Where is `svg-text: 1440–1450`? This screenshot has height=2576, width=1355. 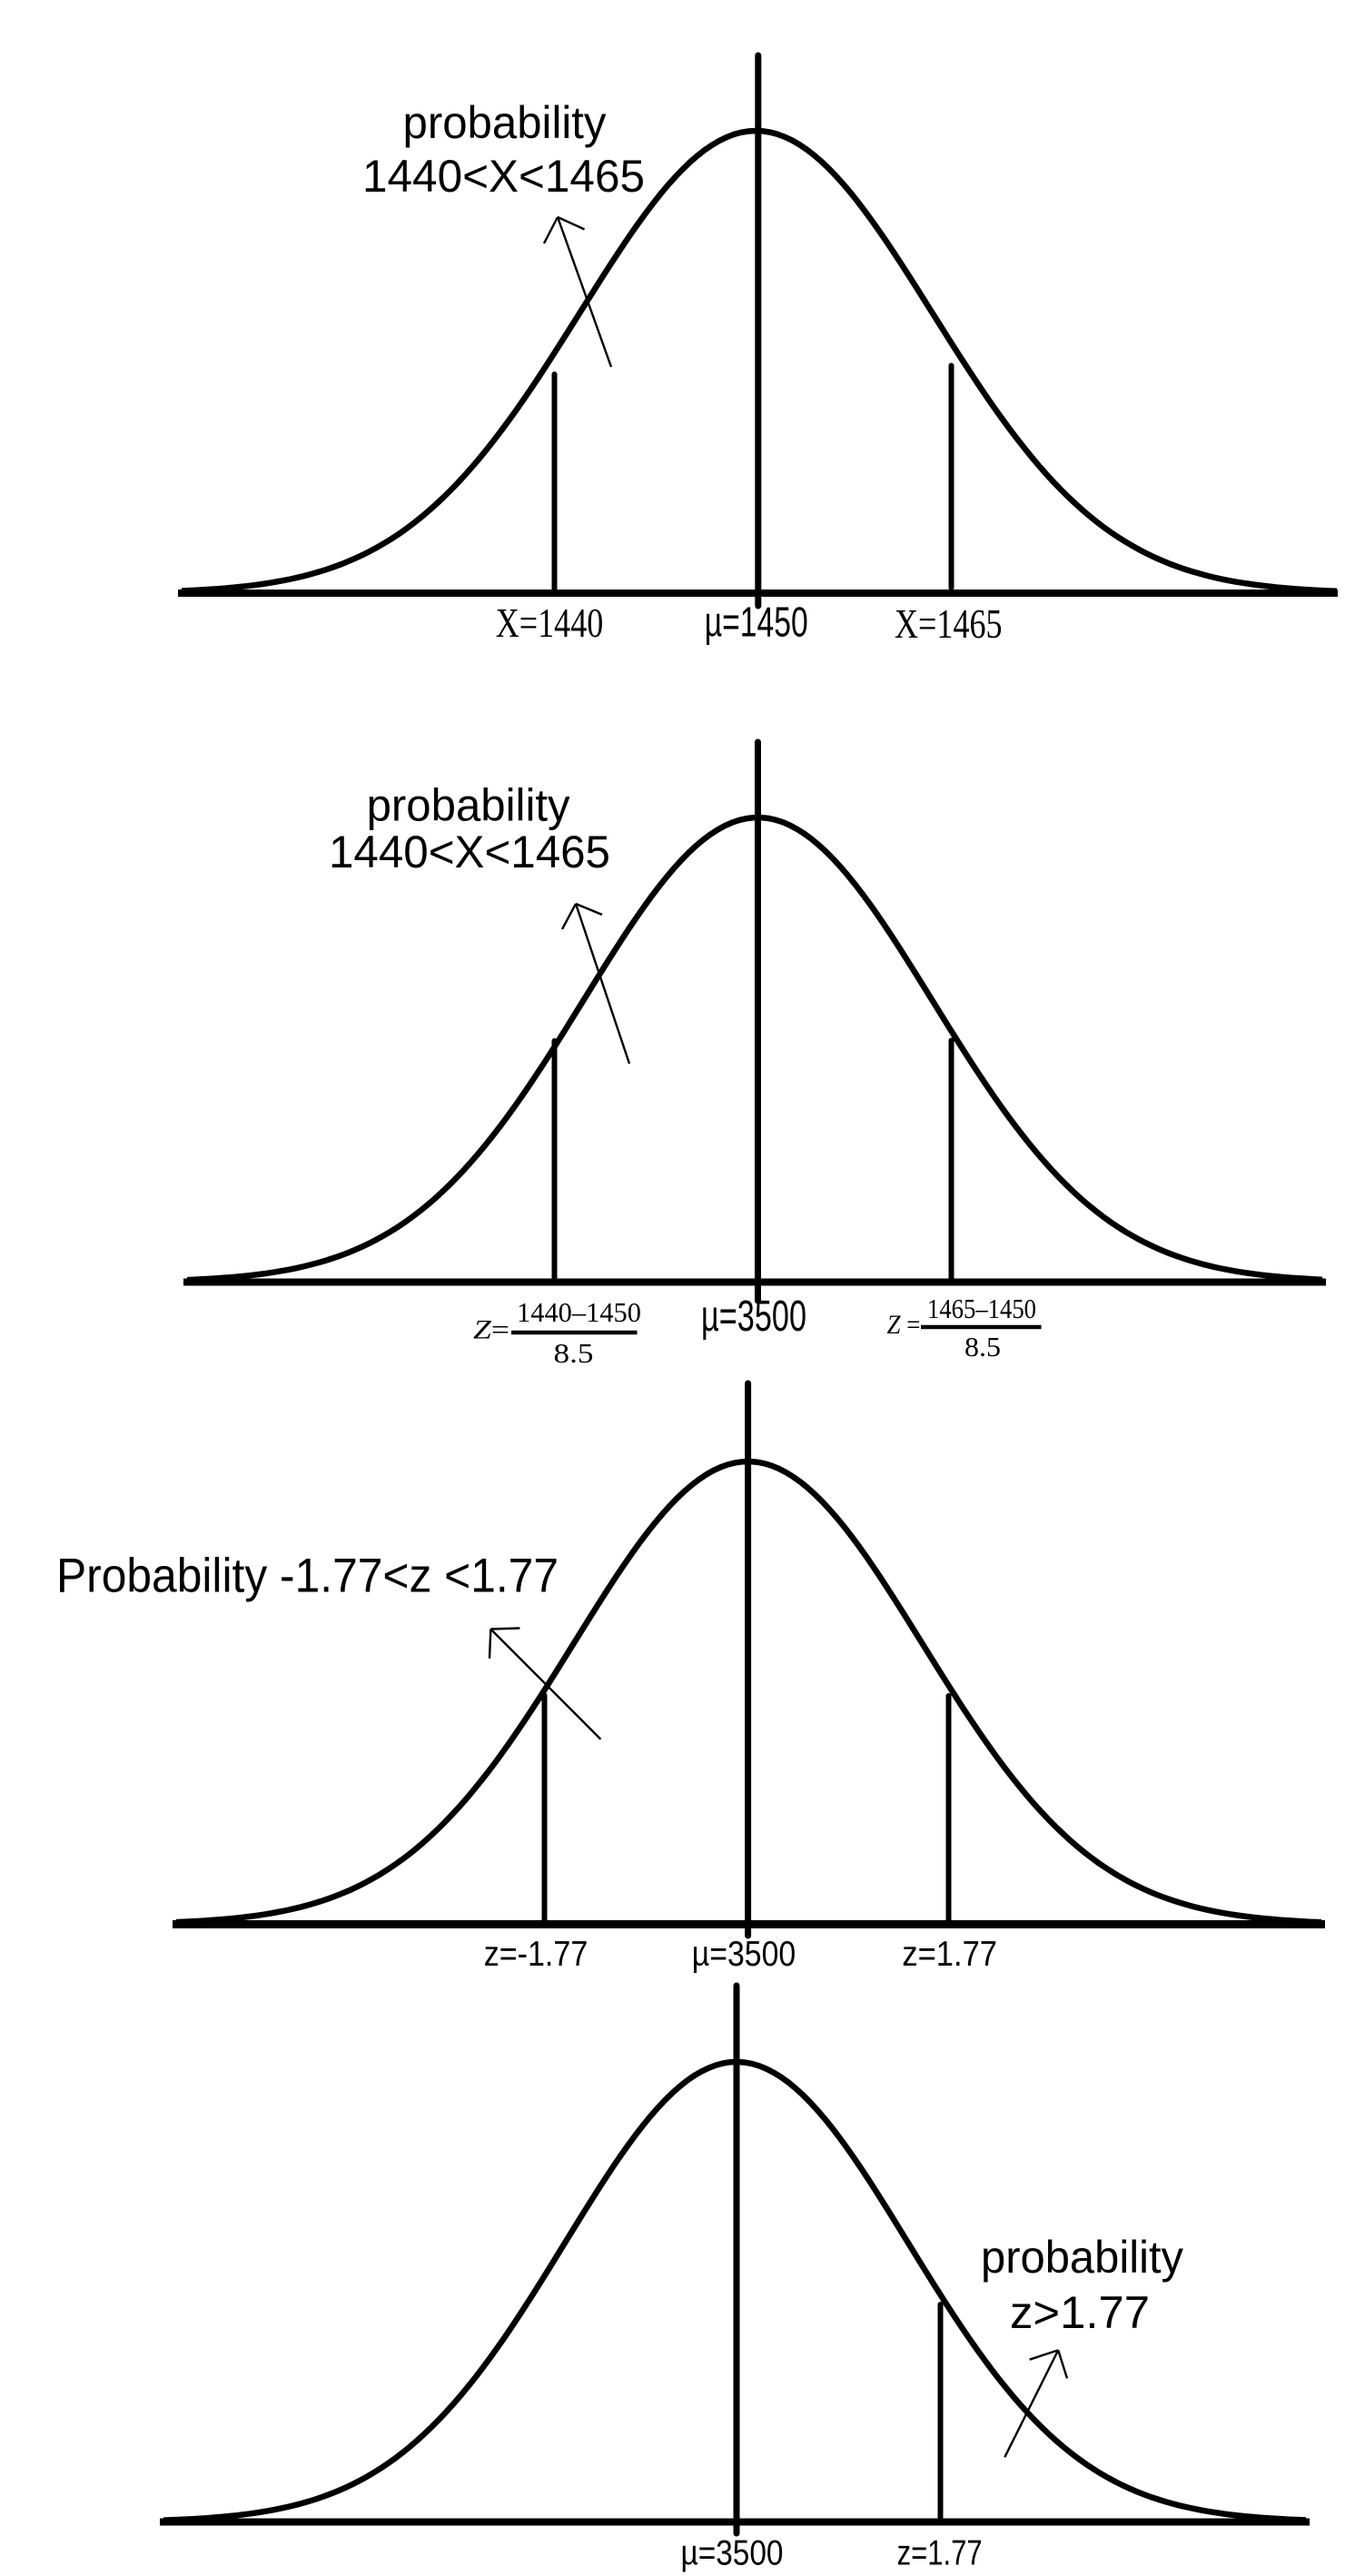
svg-text: 1440–1450 is located at coordinates (579, 1312).